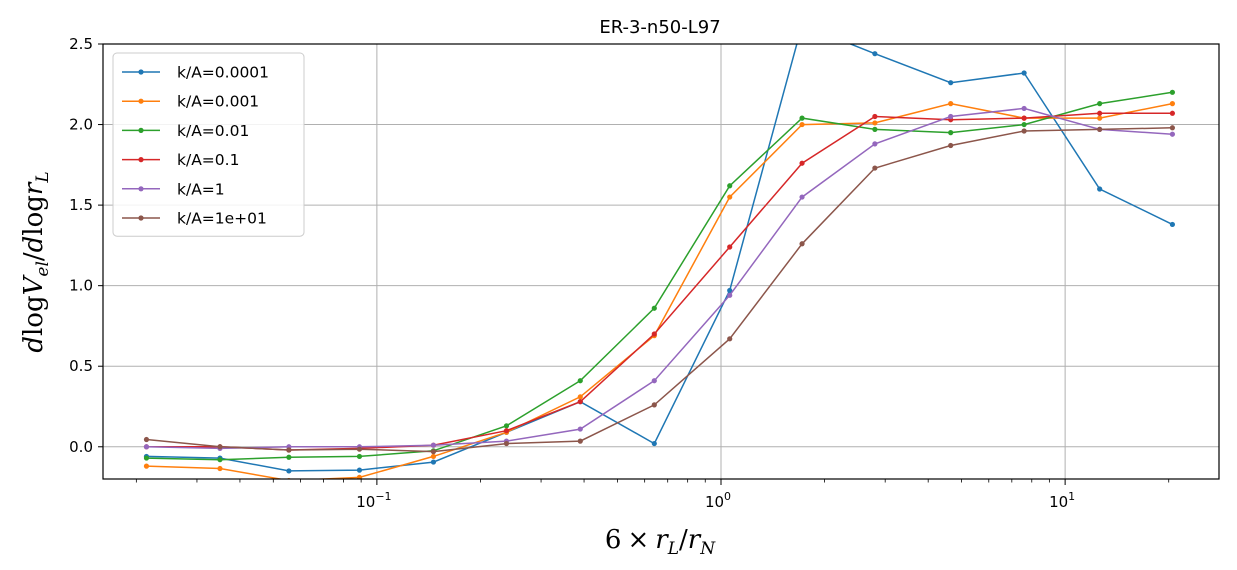  What do you see at coordinates (81, 286) in the screenshot?
I see `y-tick-label: 1.0` at bounding box center [81, 286].